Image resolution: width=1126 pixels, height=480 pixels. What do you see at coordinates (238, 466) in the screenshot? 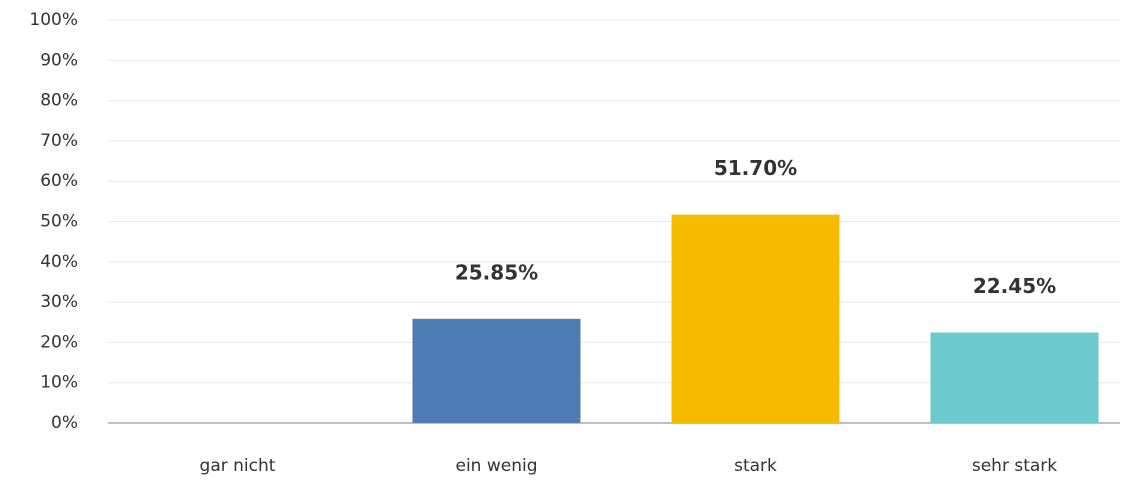
I see `x-tick-label: gar nicht` at bounding box center [238, 466].